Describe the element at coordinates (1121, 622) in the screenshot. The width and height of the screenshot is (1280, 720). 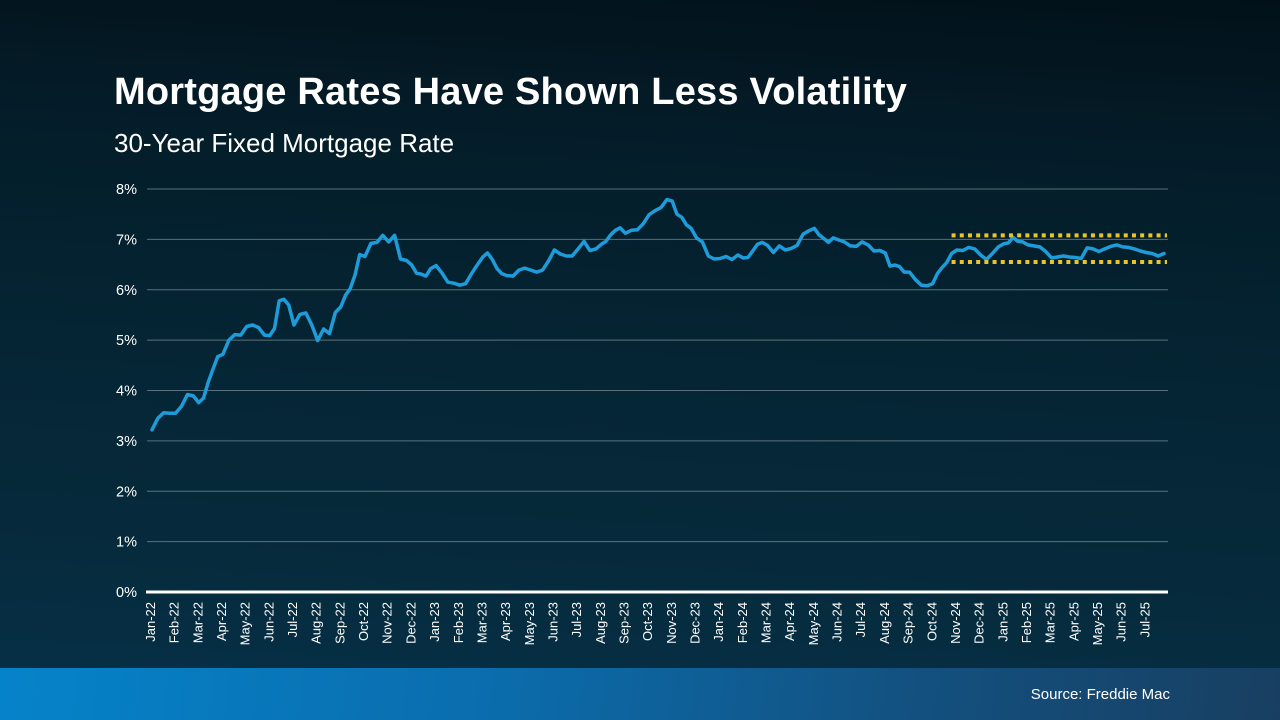
I see `x-axis-label: Jun-25` at that location.